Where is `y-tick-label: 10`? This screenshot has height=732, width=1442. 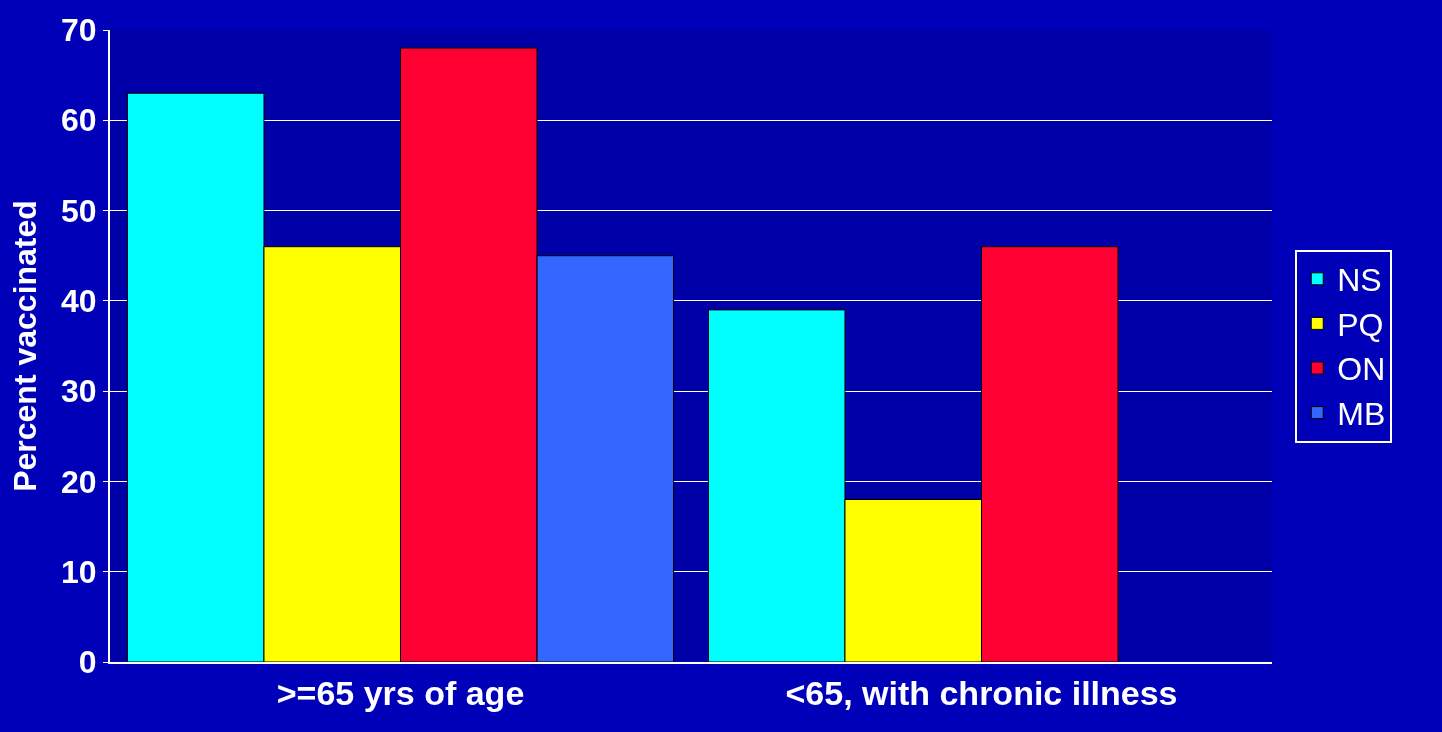 y-tick-label: 10 is located at coordinates (79, 571).